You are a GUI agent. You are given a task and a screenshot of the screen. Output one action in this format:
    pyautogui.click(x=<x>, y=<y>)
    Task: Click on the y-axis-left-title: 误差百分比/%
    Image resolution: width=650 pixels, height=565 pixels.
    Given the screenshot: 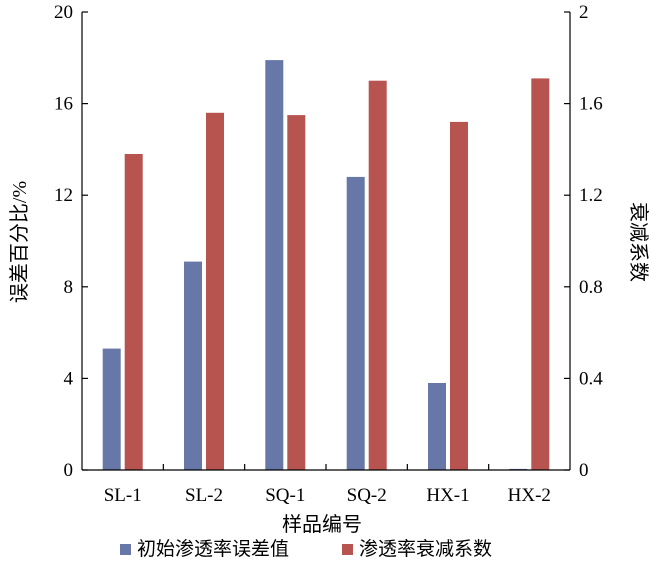 What is the action you would take?
    pyautogui.click(x=19, y=242)
    